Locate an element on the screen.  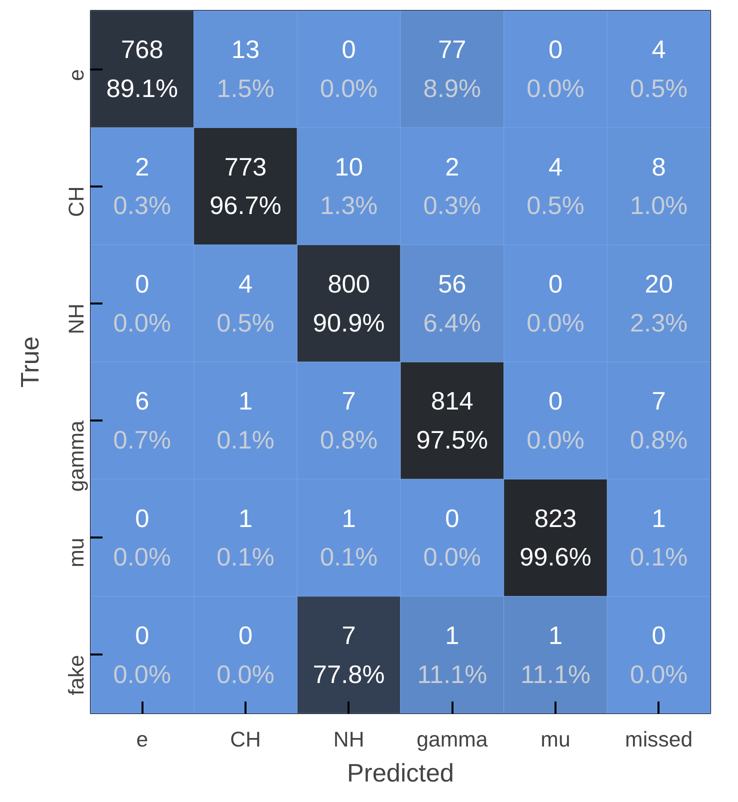
annotation: 1.5% is located at coordinates (245, 89).